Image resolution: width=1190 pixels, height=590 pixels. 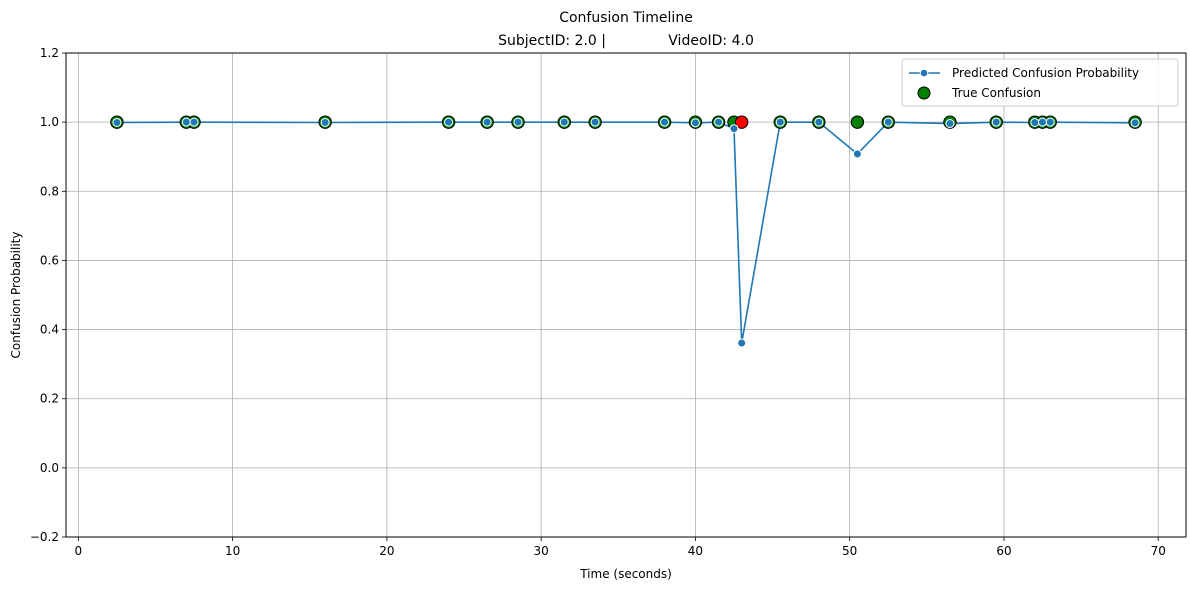 What do you see at coordinates (49, 53) in the screenshot?
I see `y-tick-label: 1.2` at bounding box center [49, 53].